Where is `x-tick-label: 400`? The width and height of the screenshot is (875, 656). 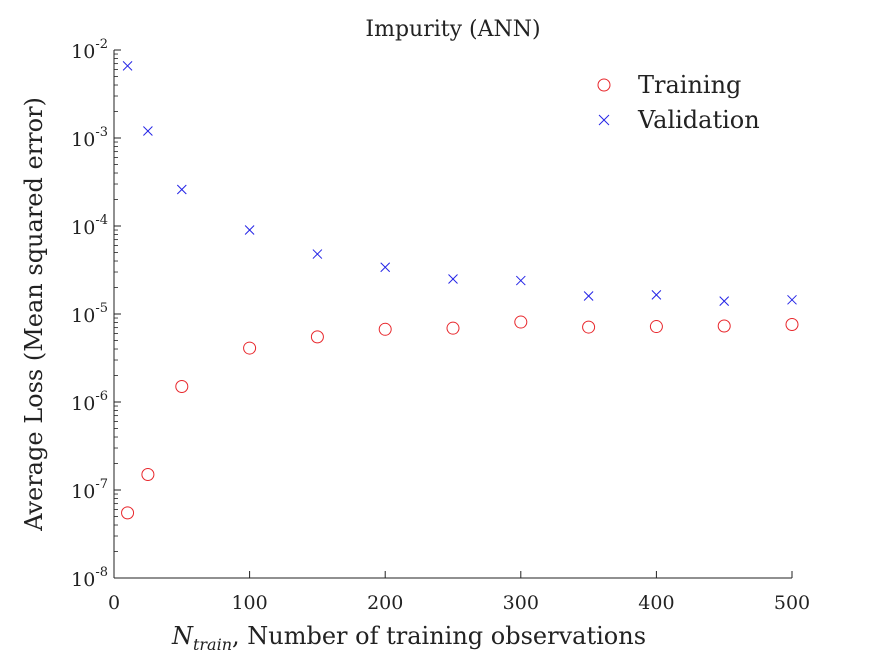 x-tick-label: 400 is located at coordinates (656, 603).